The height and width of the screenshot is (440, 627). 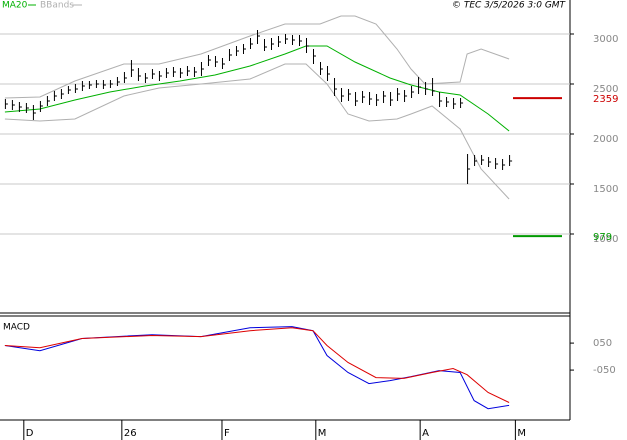 I want to click on level-label: 979, so click(x=602, y=237).